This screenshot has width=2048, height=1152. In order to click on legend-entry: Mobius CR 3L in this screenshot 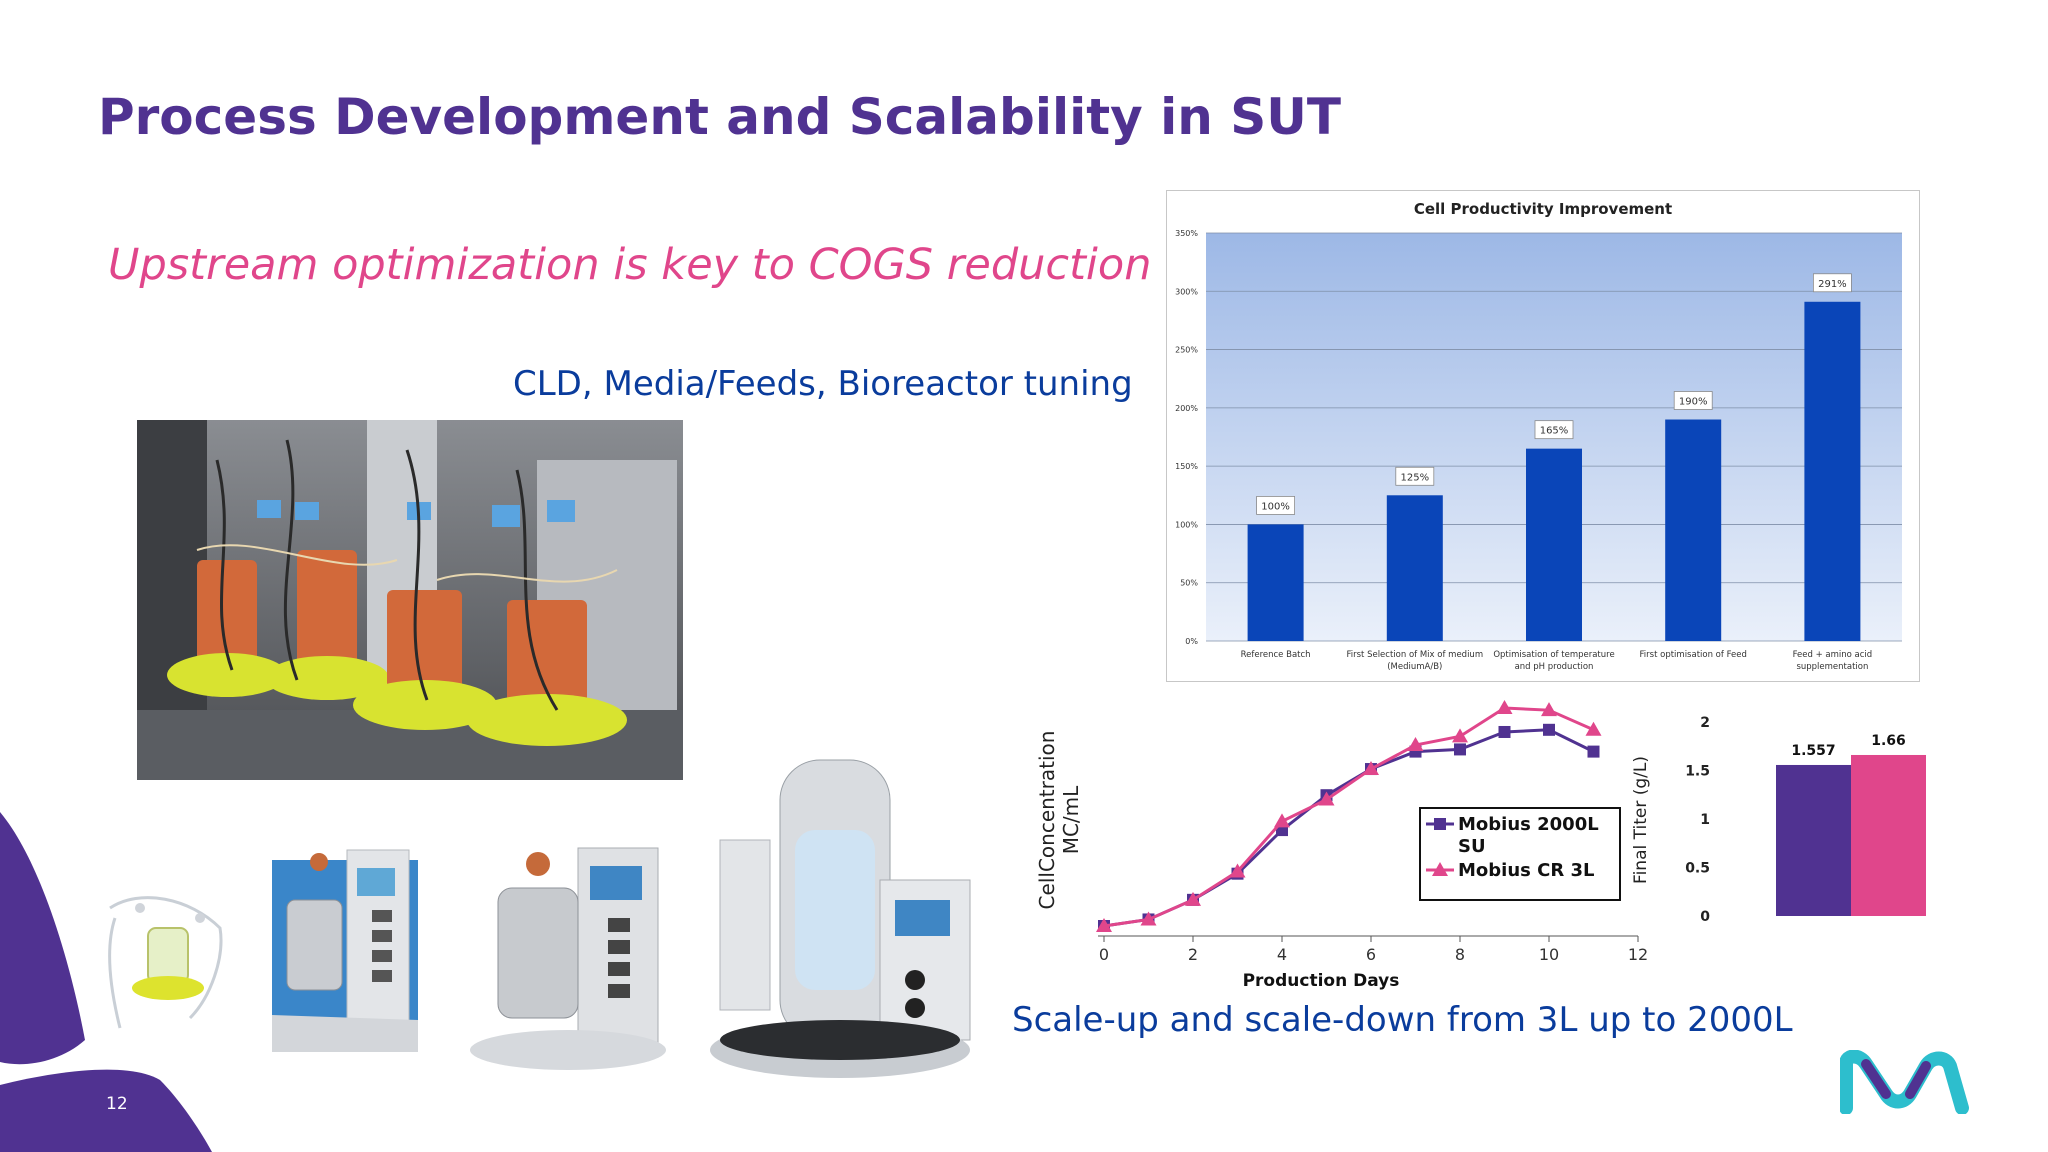, I will do `click(1526, 870)`.